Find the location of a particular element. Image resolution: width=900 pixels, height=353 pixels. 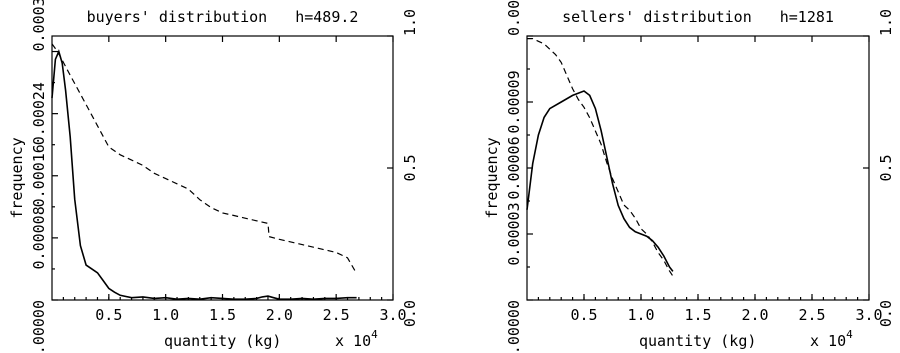

buyers-title: buyers' distribution h=489.2 is located at coordinates (223, 17).